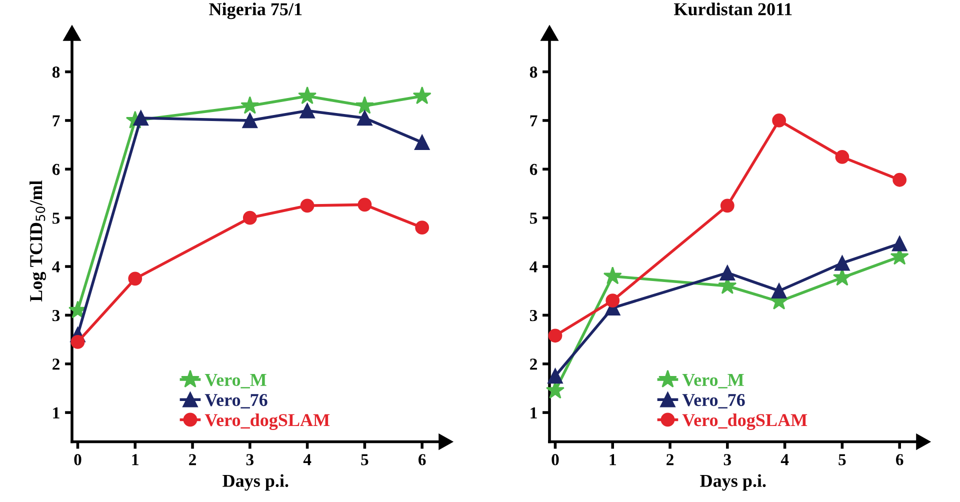  I want to click on chart-title: Nigeria 75/1, so click(255, 11).